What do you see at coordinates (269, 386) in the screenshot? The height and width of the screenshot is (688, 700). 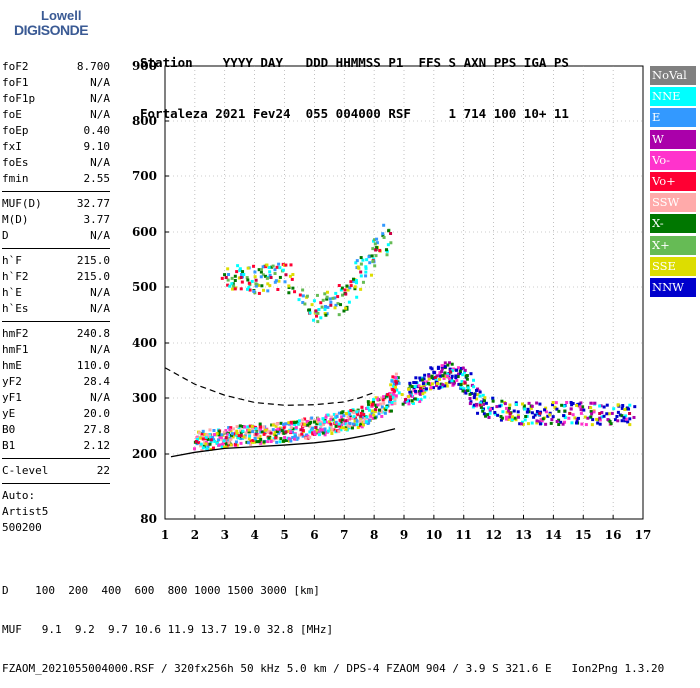 I see `dashed-trace-line` at bounding box center [269, 386].